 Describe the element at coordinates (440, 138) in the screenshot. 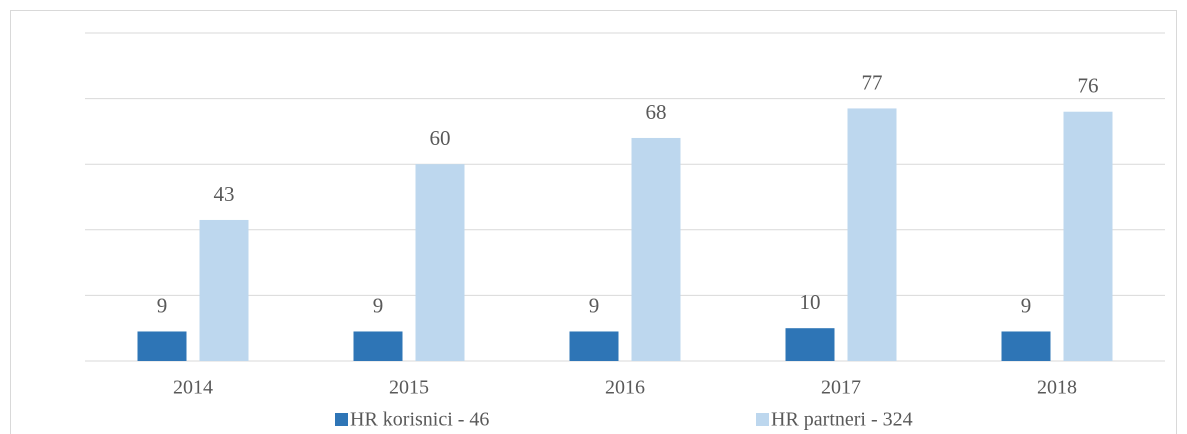

I see `value-label: 60` at that location.